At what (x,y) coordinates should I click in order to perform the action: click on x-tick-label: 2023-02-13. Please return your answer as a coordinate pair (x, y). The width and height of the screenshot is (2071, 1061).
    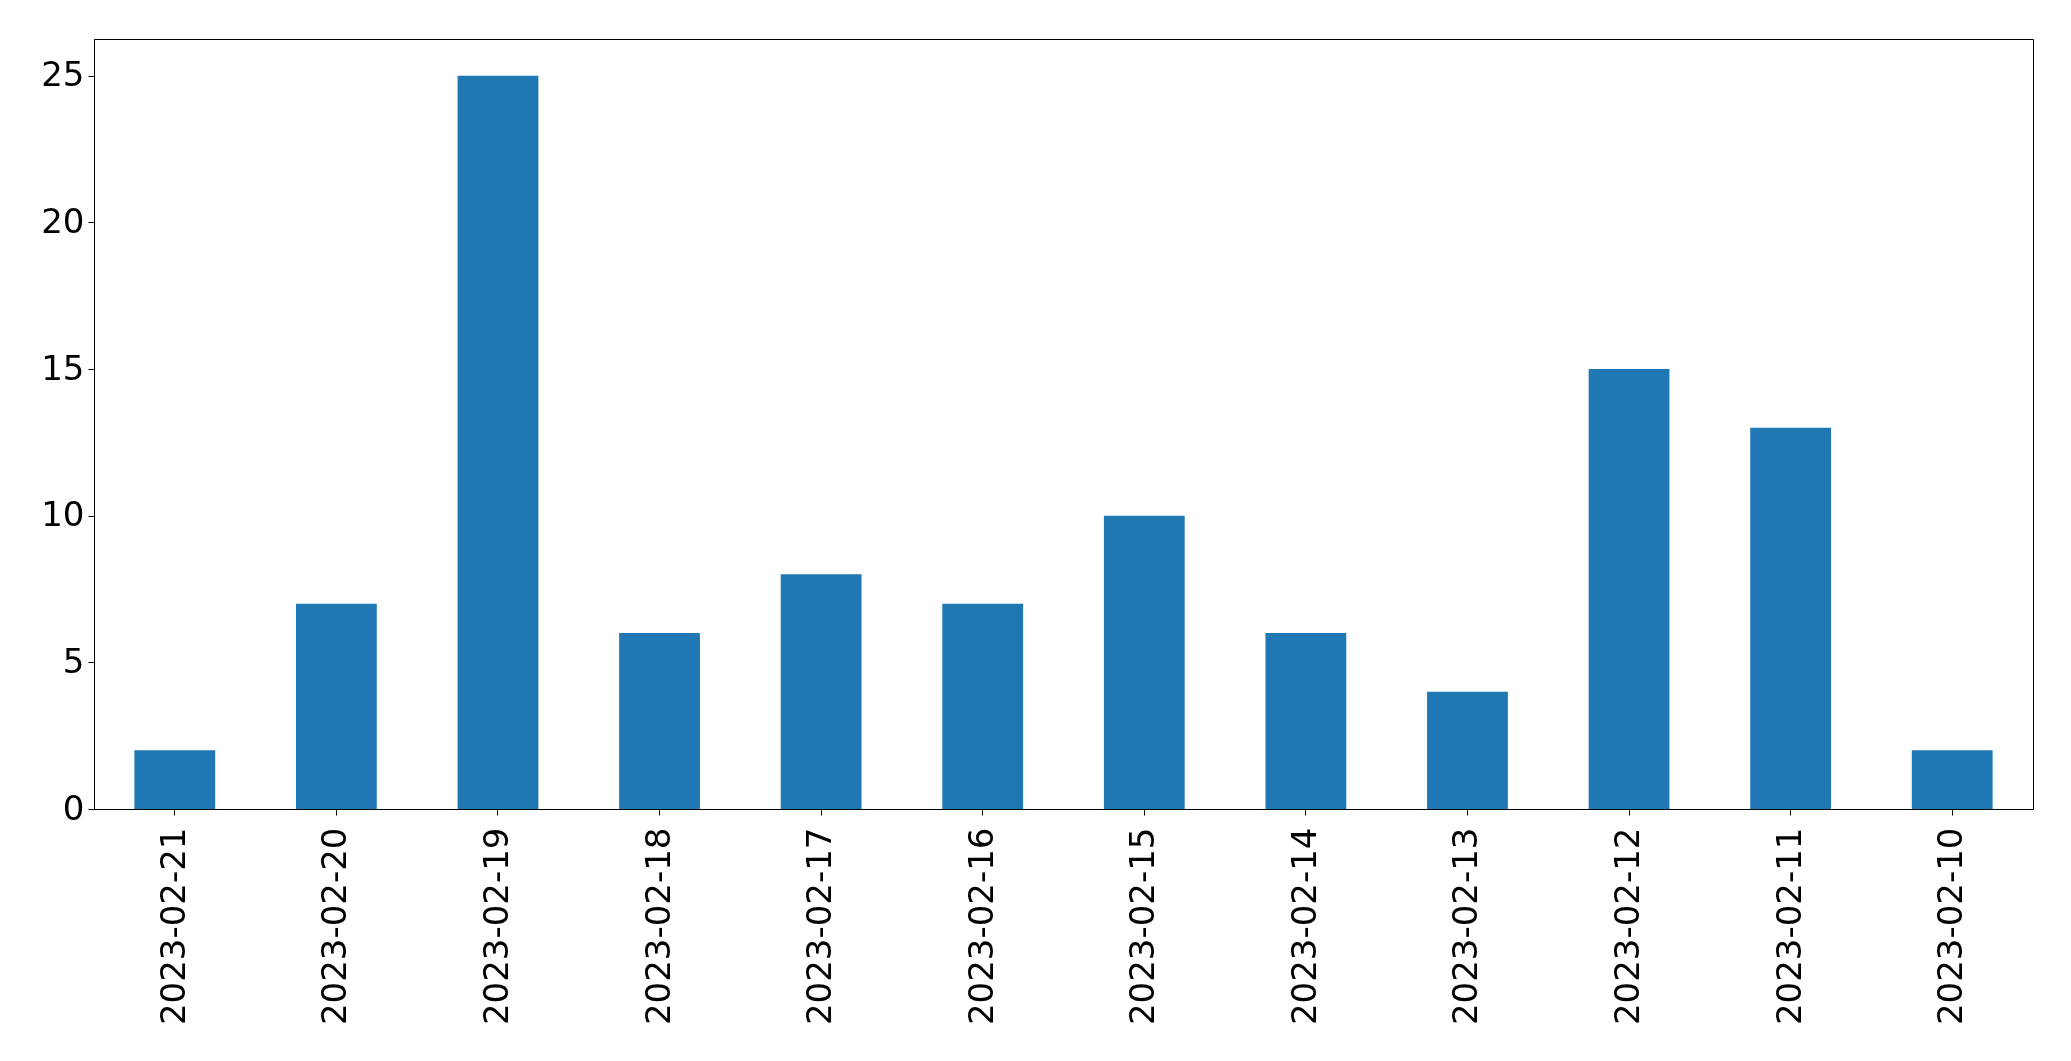
    Looking at the image, I should click on (1465, 926).